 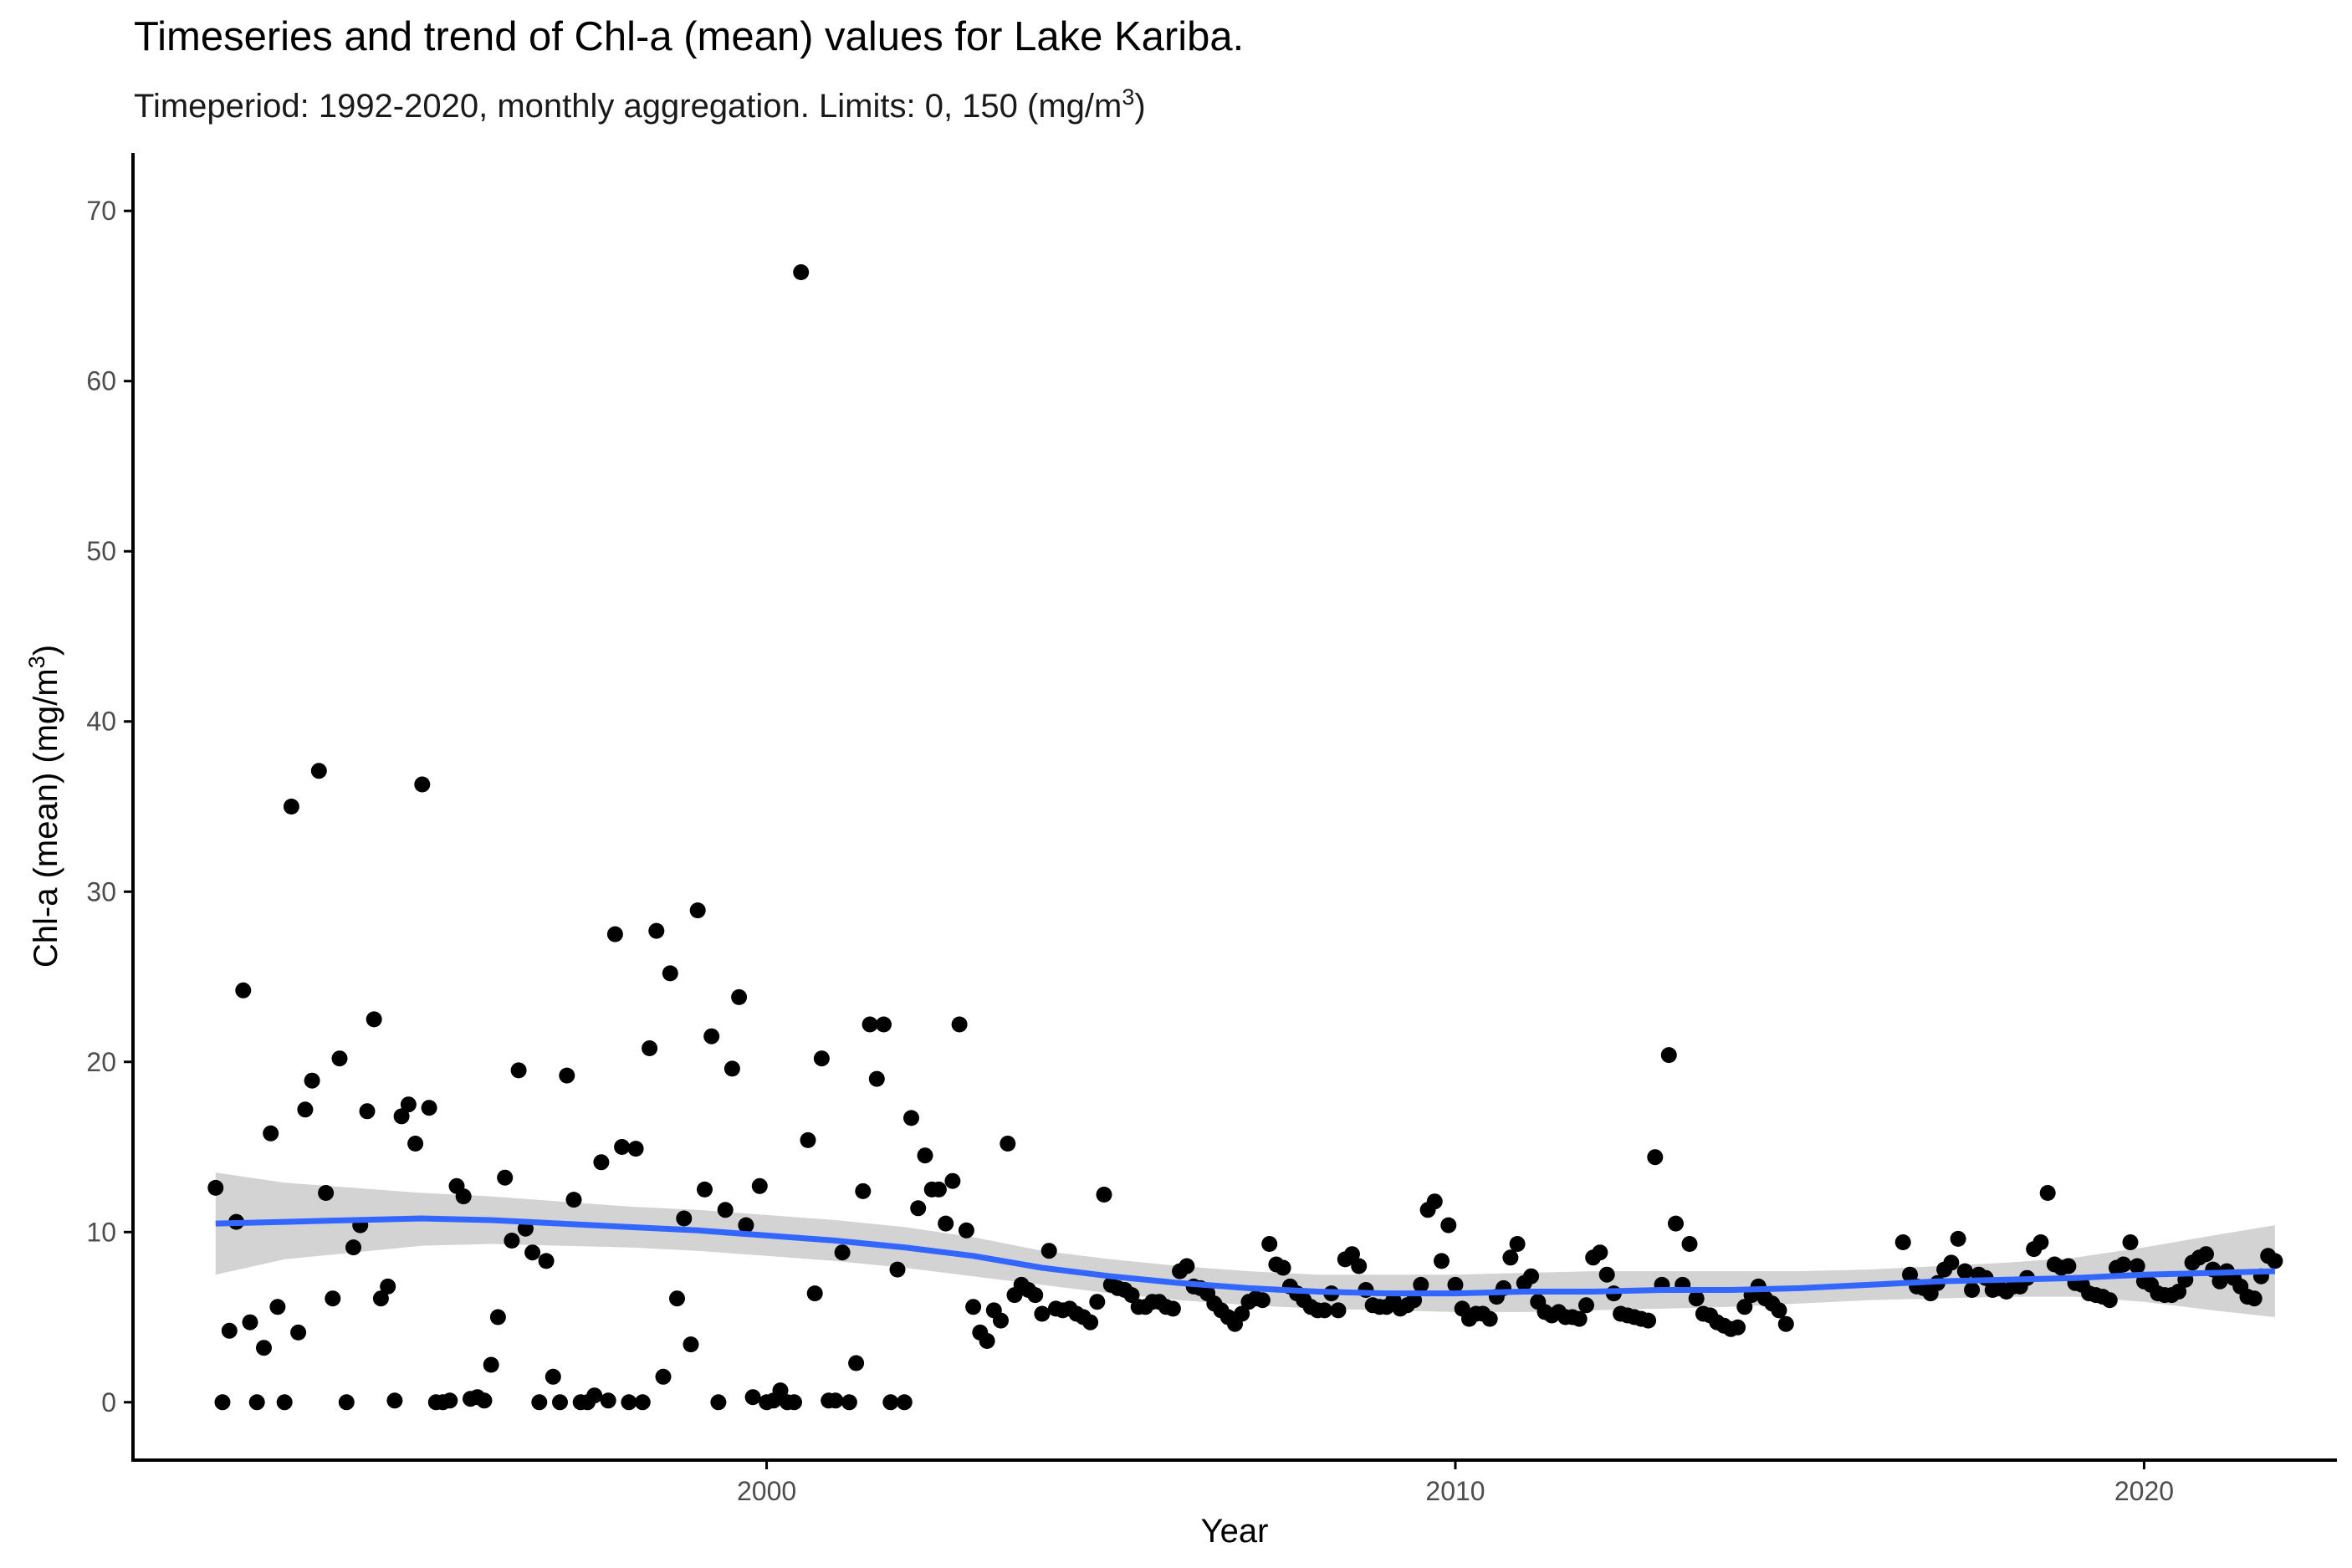 I want to click on trend-line-layer, so click(x=1245, y=1256).